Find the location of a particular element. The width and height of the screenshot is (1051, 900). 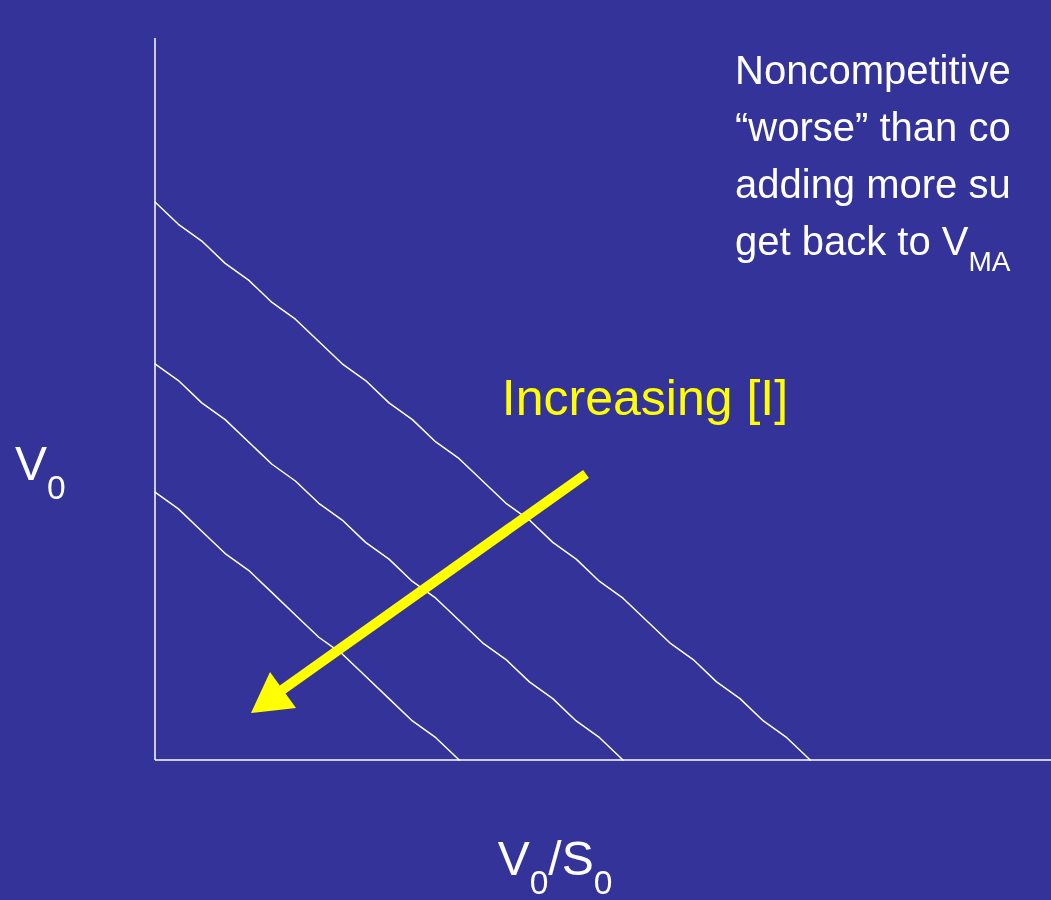

annotation: Increasing [I] is located at coordinates (645, 398).